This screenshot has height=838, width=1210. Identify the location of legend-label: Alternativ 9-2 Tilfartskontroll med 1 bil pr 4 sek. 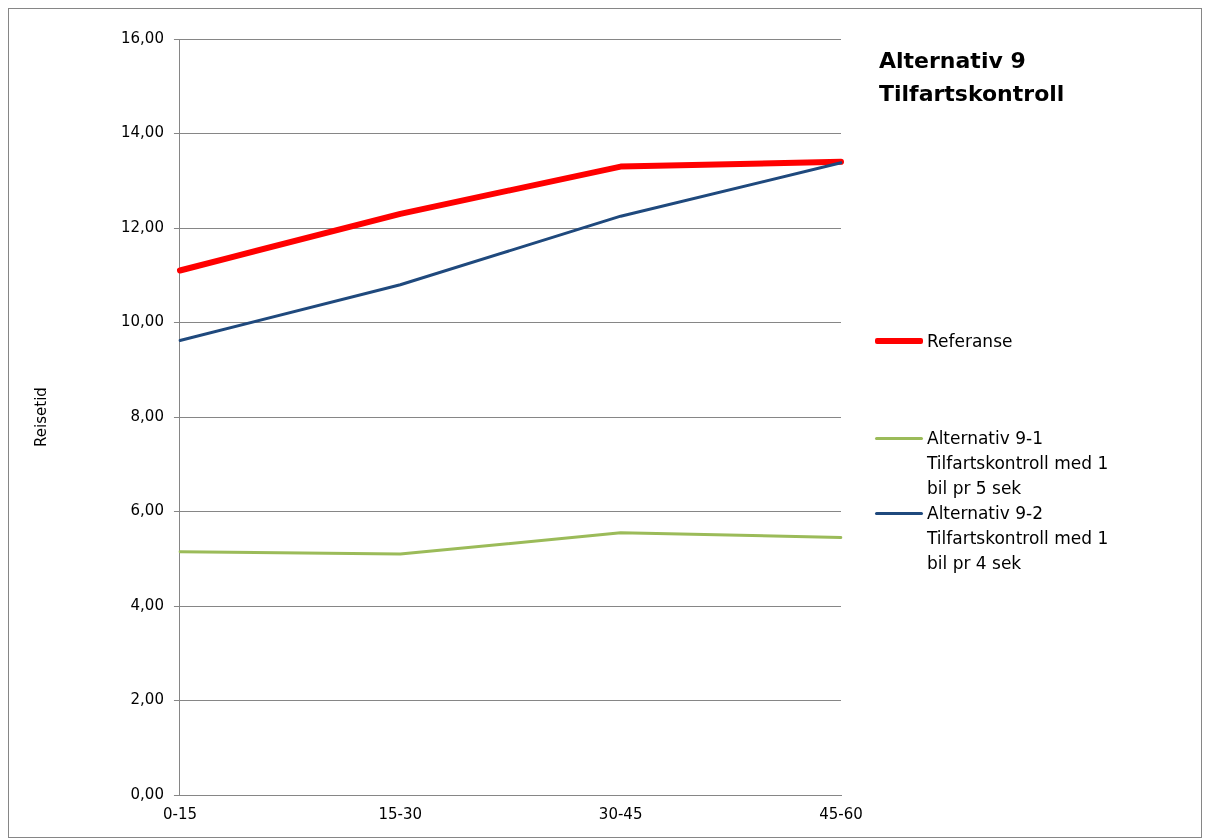
(1018, 538).